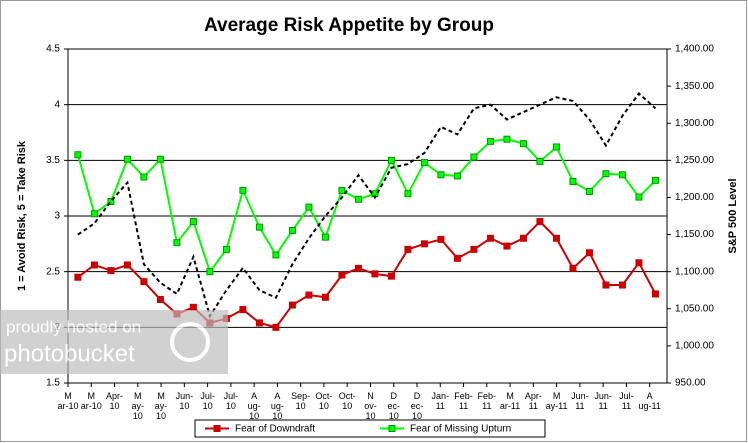 The image size is (748, 443). I want to click on x-tick-label: Jul- 11, so click(626, 401).